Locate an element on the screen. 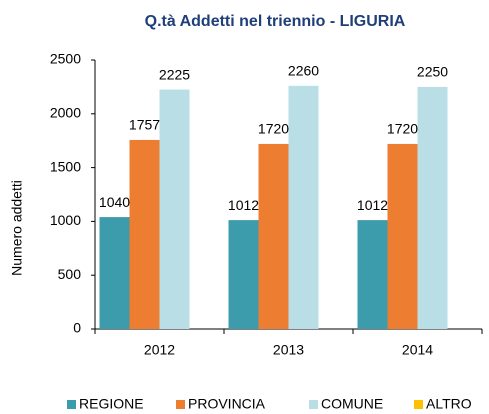 Image resolution: width=489 pixels, height=414 pixels. y-tick-label: 500 is located at coordinates (70, 274).